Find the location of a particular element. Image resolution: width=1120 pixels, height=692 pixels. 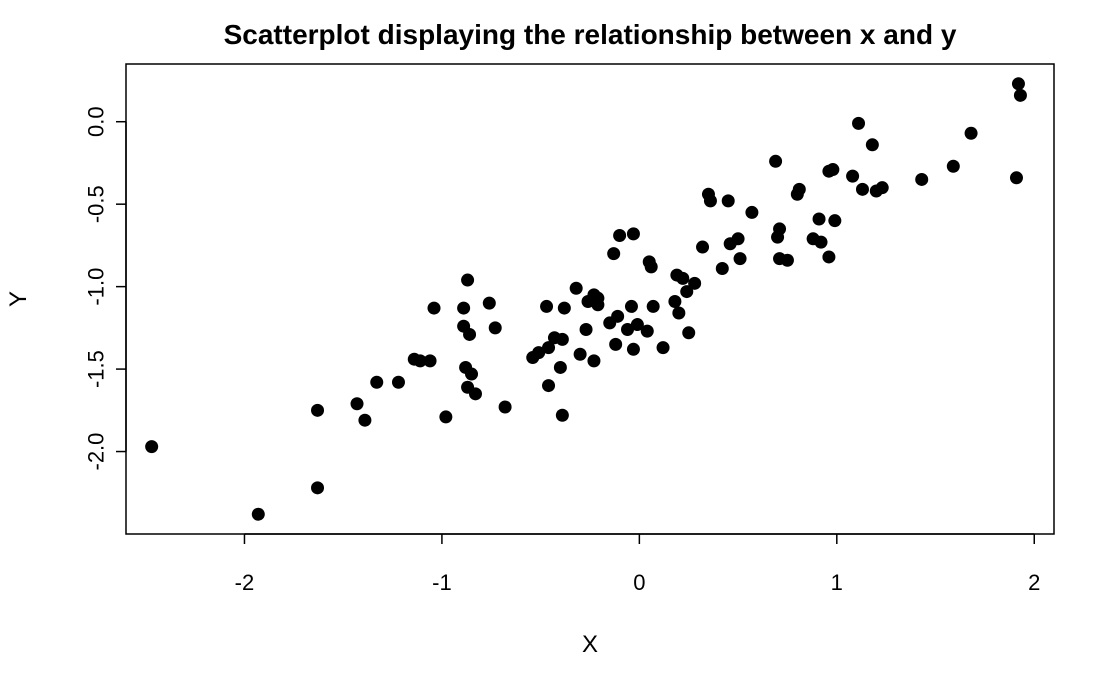

y-axis: -2.0 -1.5 -1.0 -0.5 0.0 is located at coordinates (105, 288).